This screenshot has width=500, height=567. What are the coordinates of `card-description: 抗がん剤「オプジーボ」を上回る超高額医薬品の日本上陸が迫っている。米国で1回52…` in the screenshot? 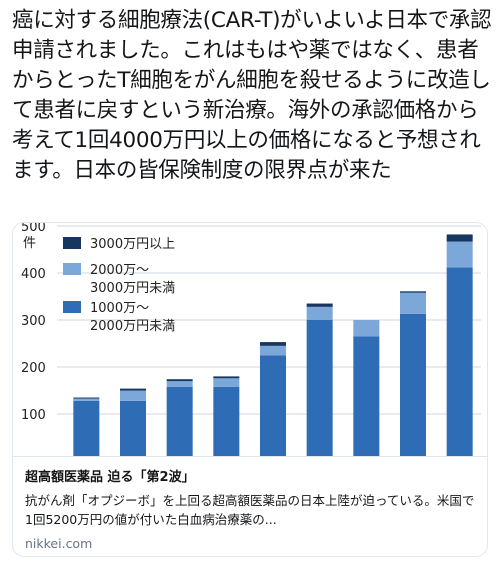 It's located at (250, 510).